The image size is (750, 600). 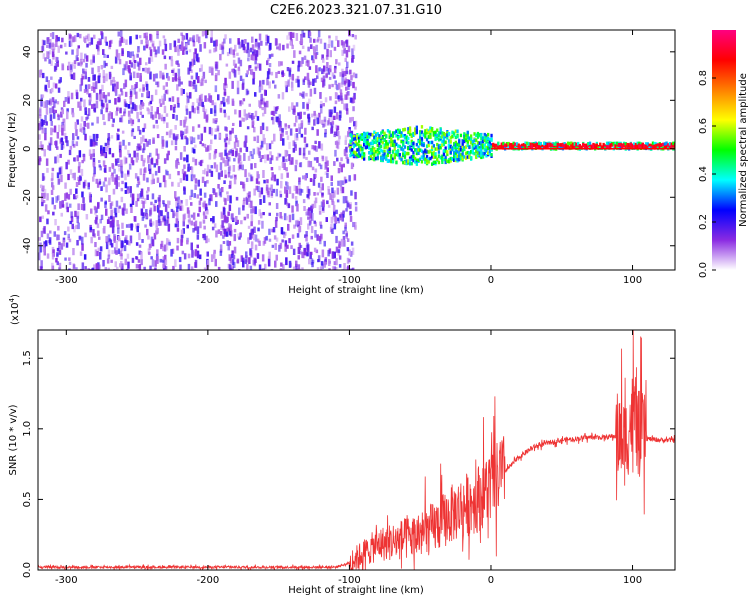 What do you see at coordinates (27, 246) in the screenshot?
I see `spectrogram-y-tick-label: -40` at bounding box center [27, 246].